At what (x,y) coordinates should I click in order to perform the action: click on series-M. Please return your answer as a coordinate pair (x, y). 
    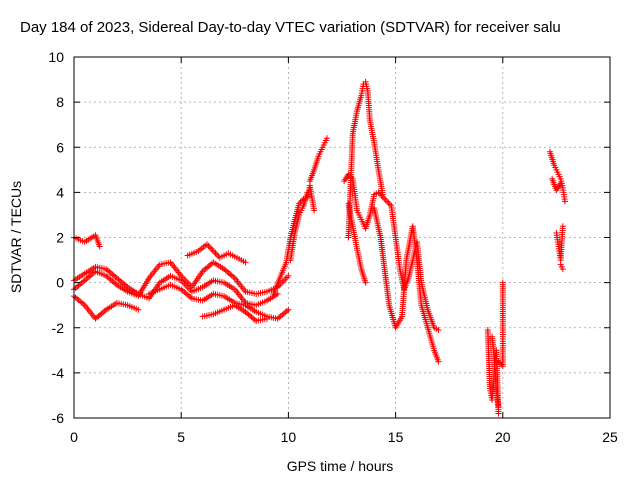
    Looking at the image, I should click on (357, 243).